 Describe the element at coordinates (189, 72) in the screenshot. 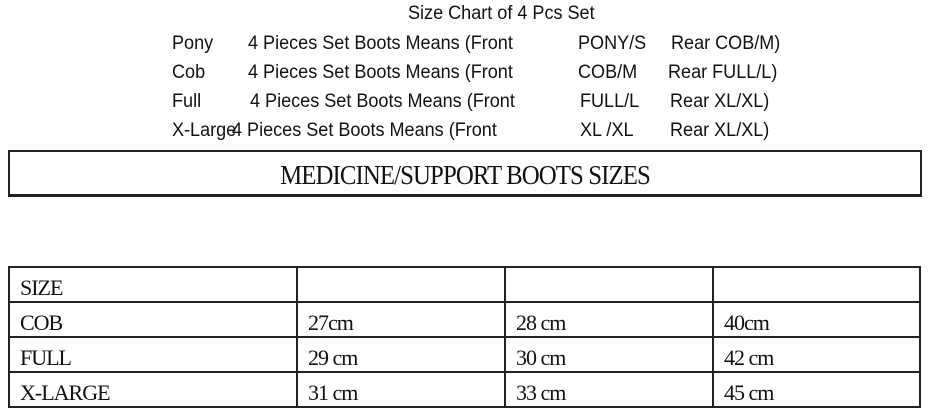

I see `set-size: Cob` at that location.